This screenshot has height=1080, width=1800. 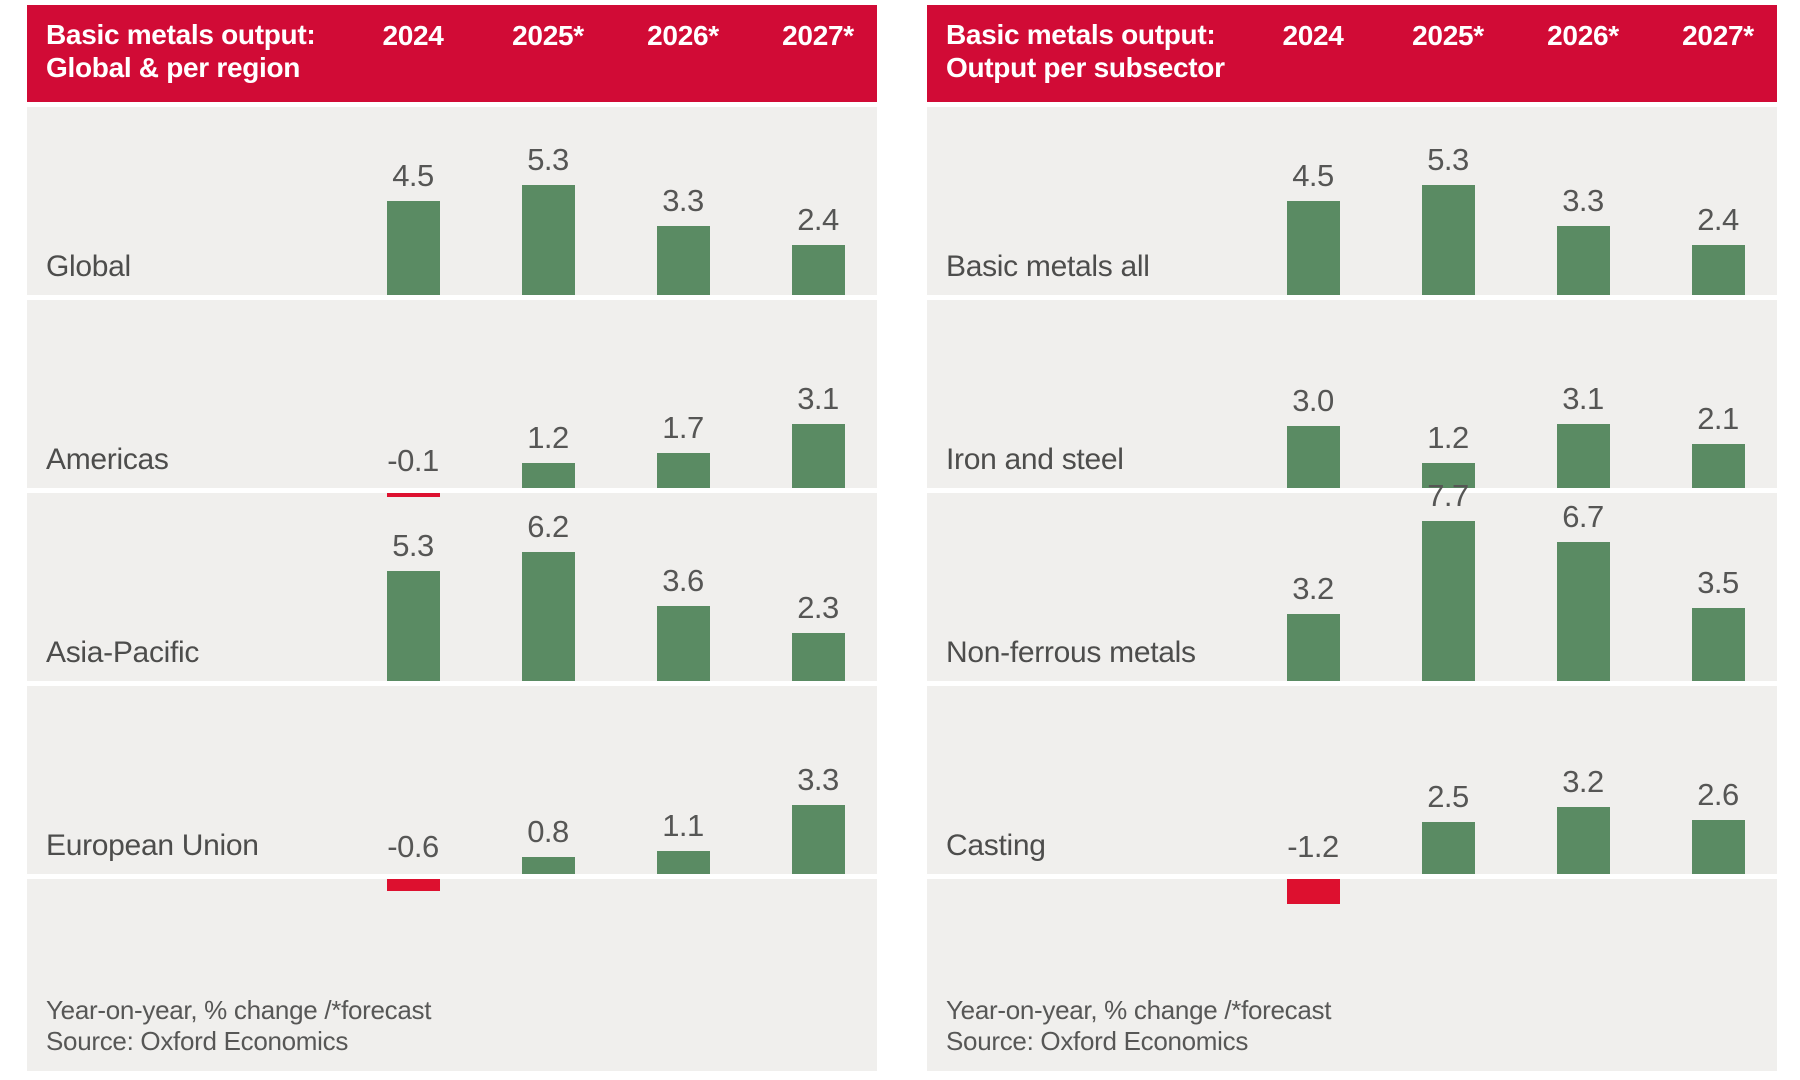 I want to click on panel-title-line2: Global & per region, so click(x=173, y=67).